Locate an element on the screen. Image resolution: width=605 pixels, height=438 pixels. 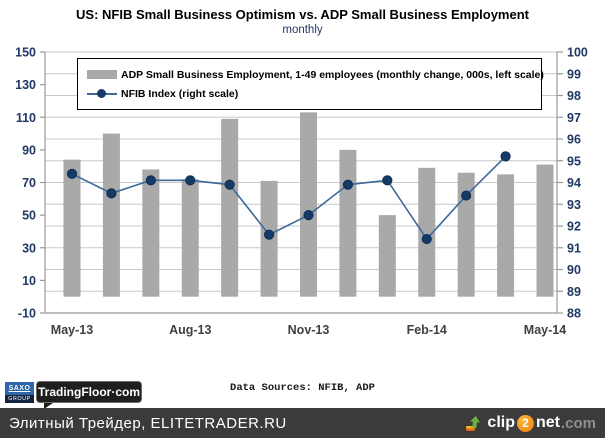
right-axis-tick-label: 98 is located at coordinates (574, 96).